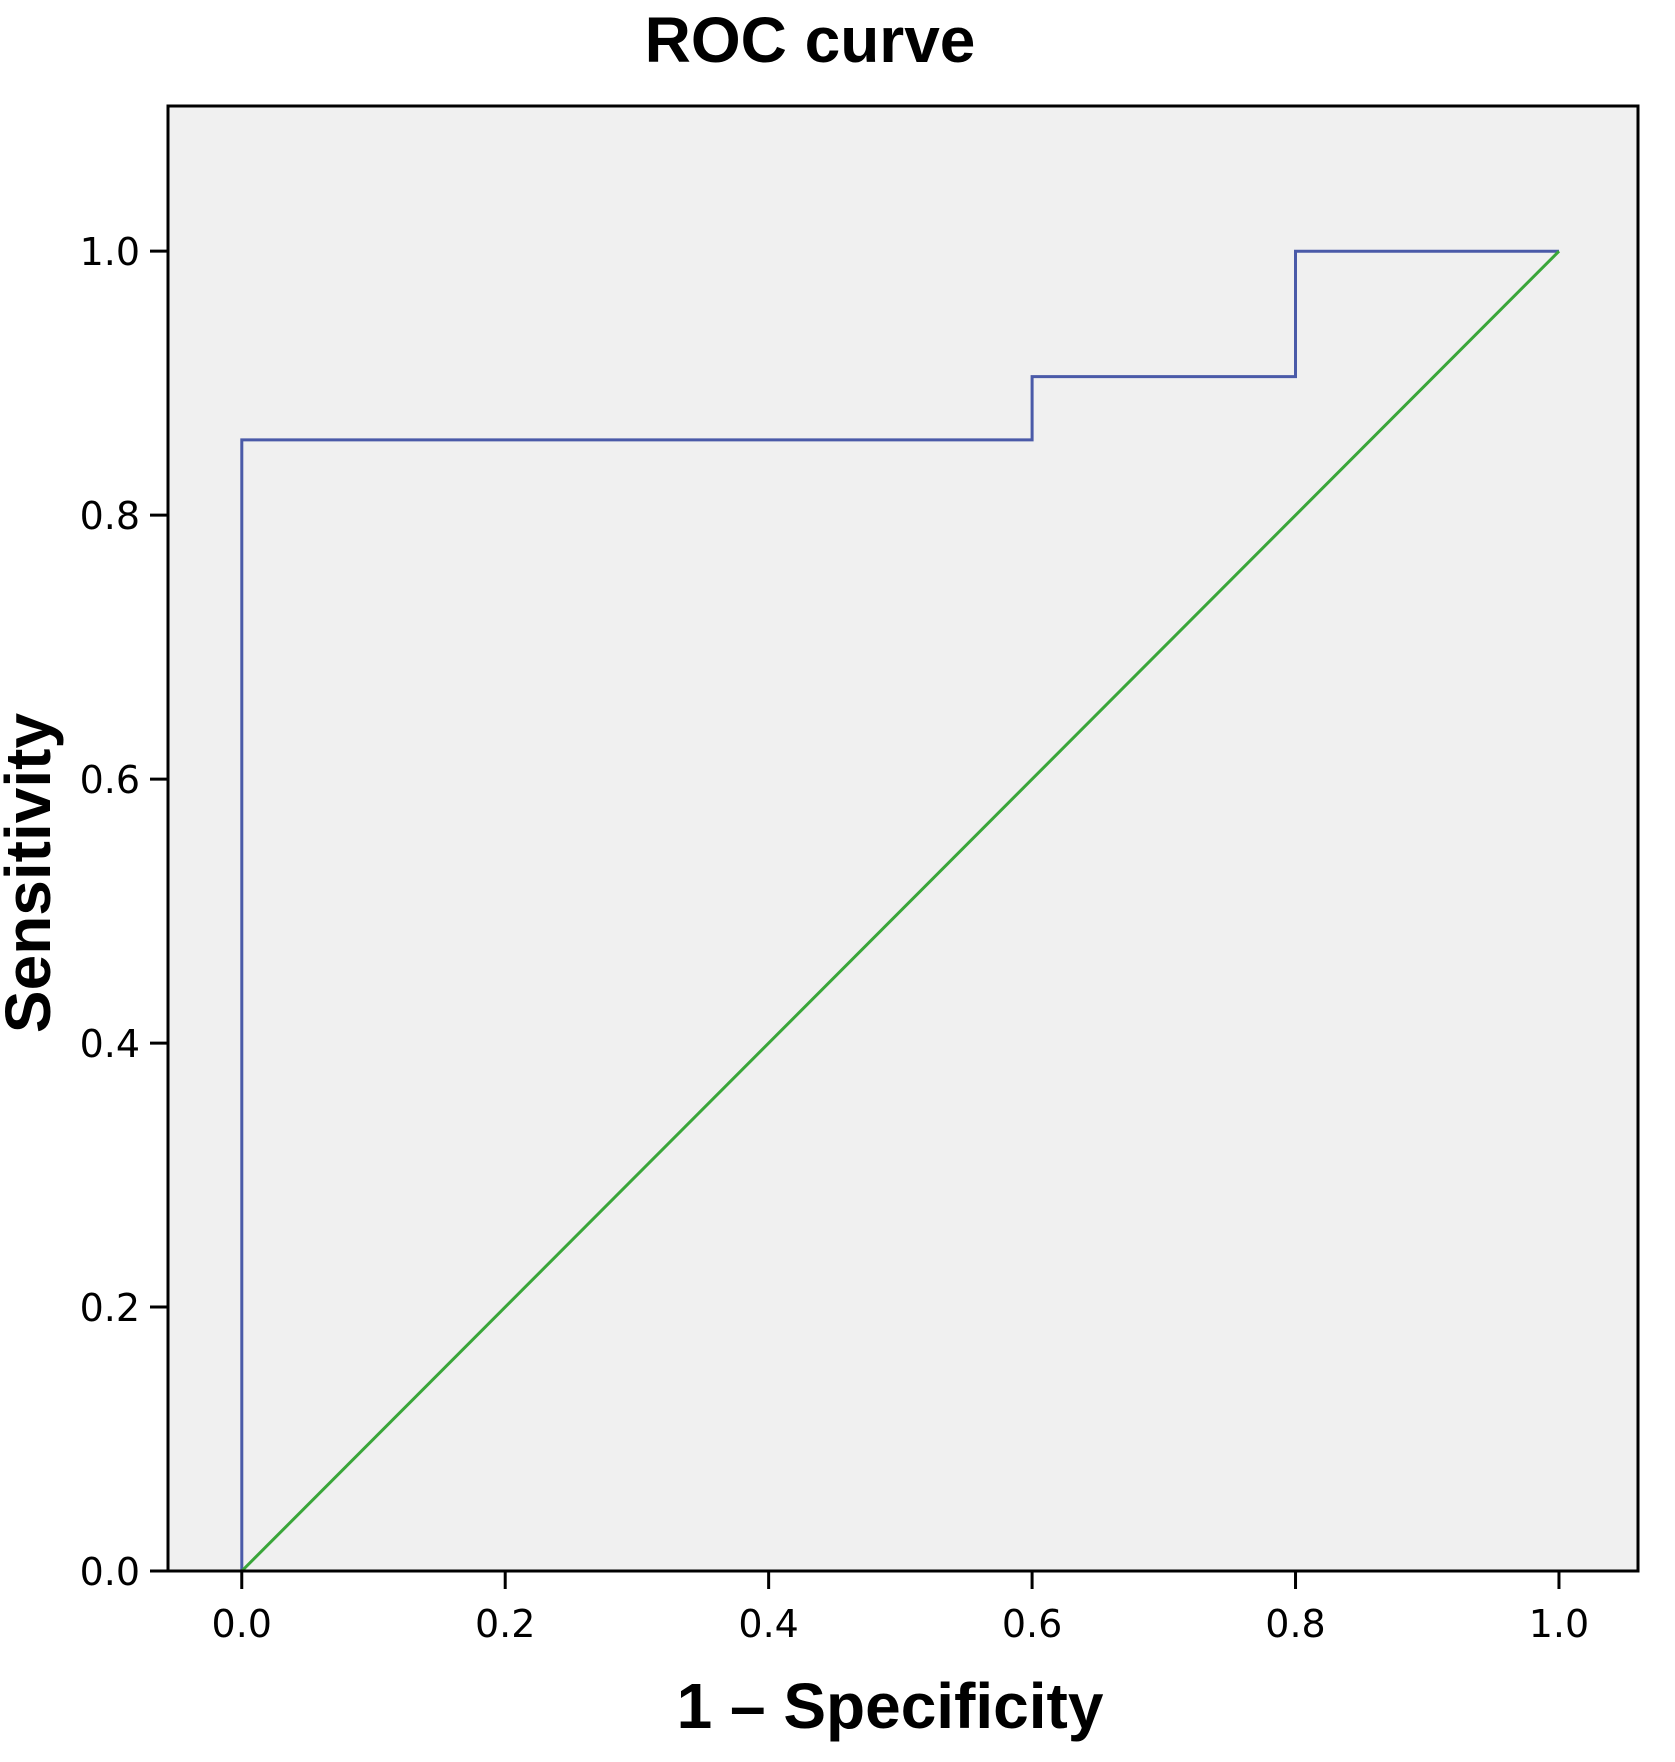 The height and width of the screenshot is (1762, 1675). Describe the element at coordinates (900, 1608) in the screenshot. I see `x-axis: 0.0 0.2 0.4 0.6 0.8 1.0` at that location.